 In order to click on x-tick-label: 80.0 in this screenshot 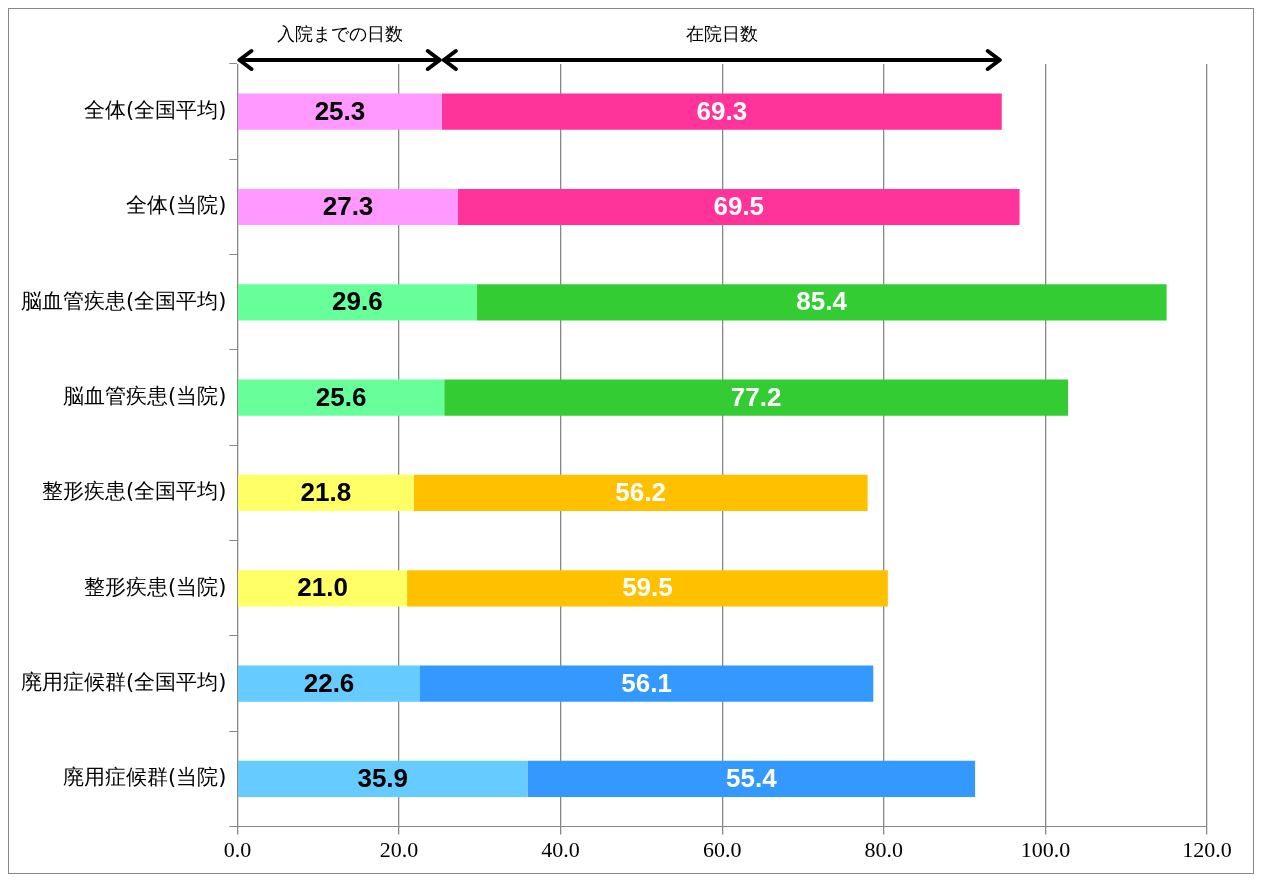, I will do `click(884, 849)`.